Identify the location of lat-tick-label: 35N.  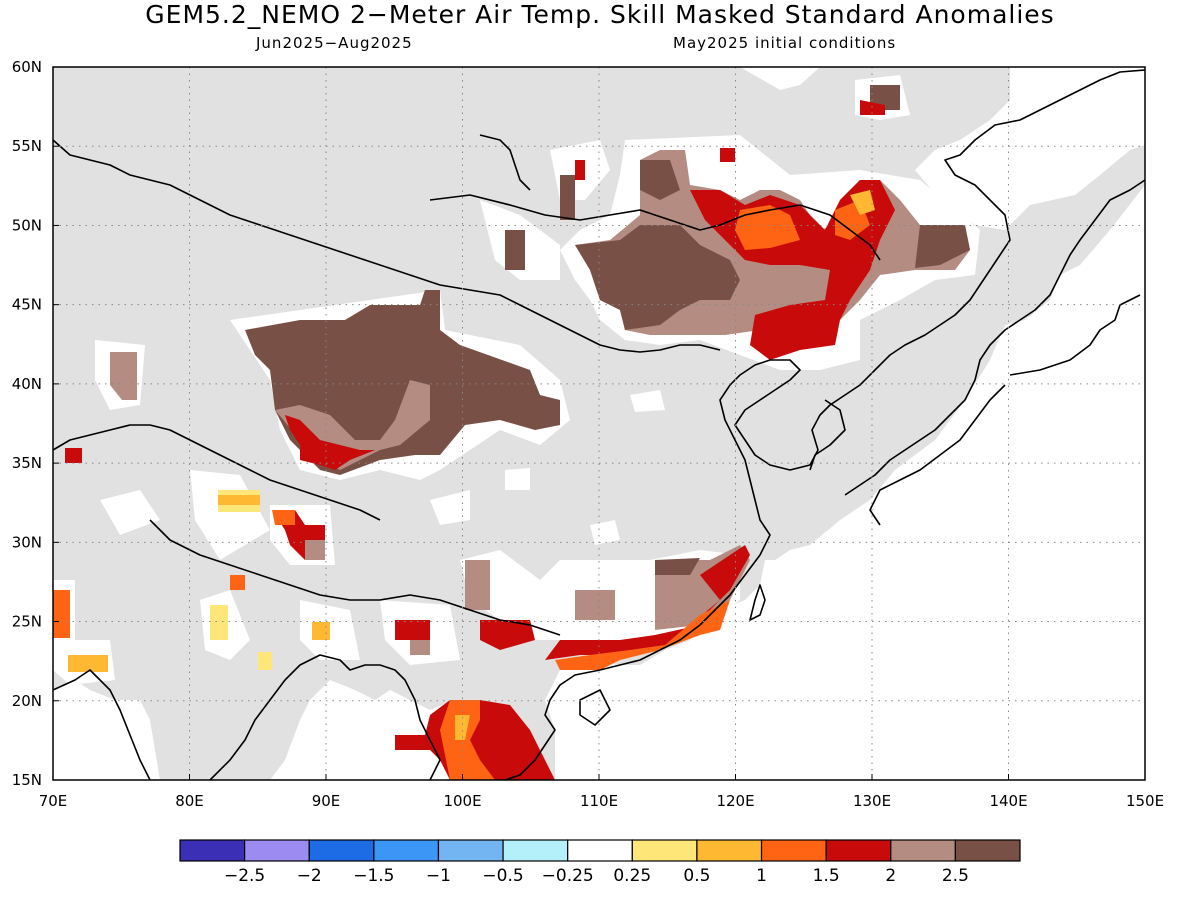
(27, 463).